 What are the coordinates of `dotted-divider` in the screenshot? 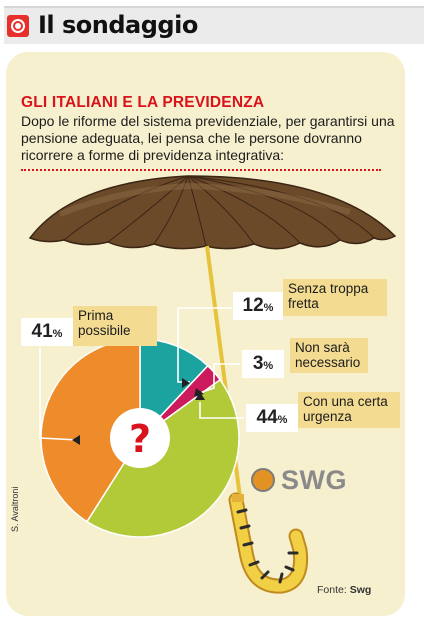 It's located at (201, 170).